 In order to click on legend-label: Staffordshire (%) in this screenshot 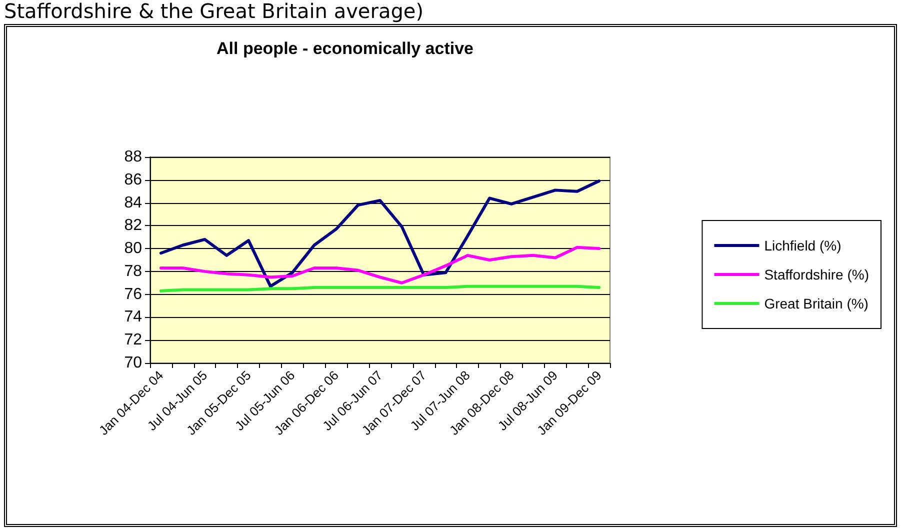, I will do `click(816, 274)`.